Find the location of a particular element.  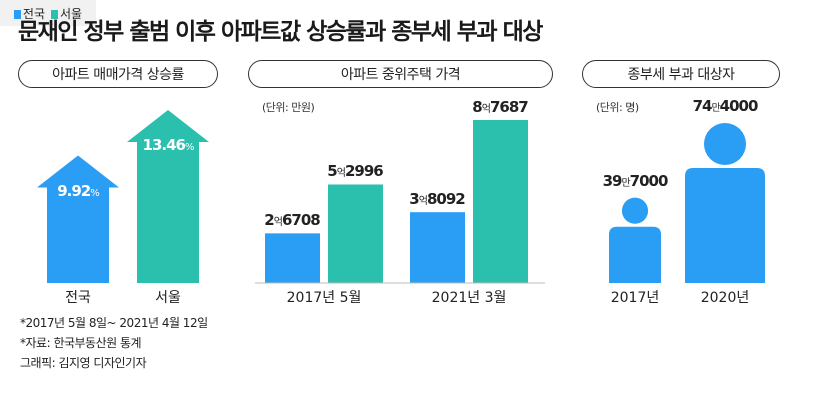

panel3-title: 종부세 부과 대상자 is located at coordinates (681, 74).